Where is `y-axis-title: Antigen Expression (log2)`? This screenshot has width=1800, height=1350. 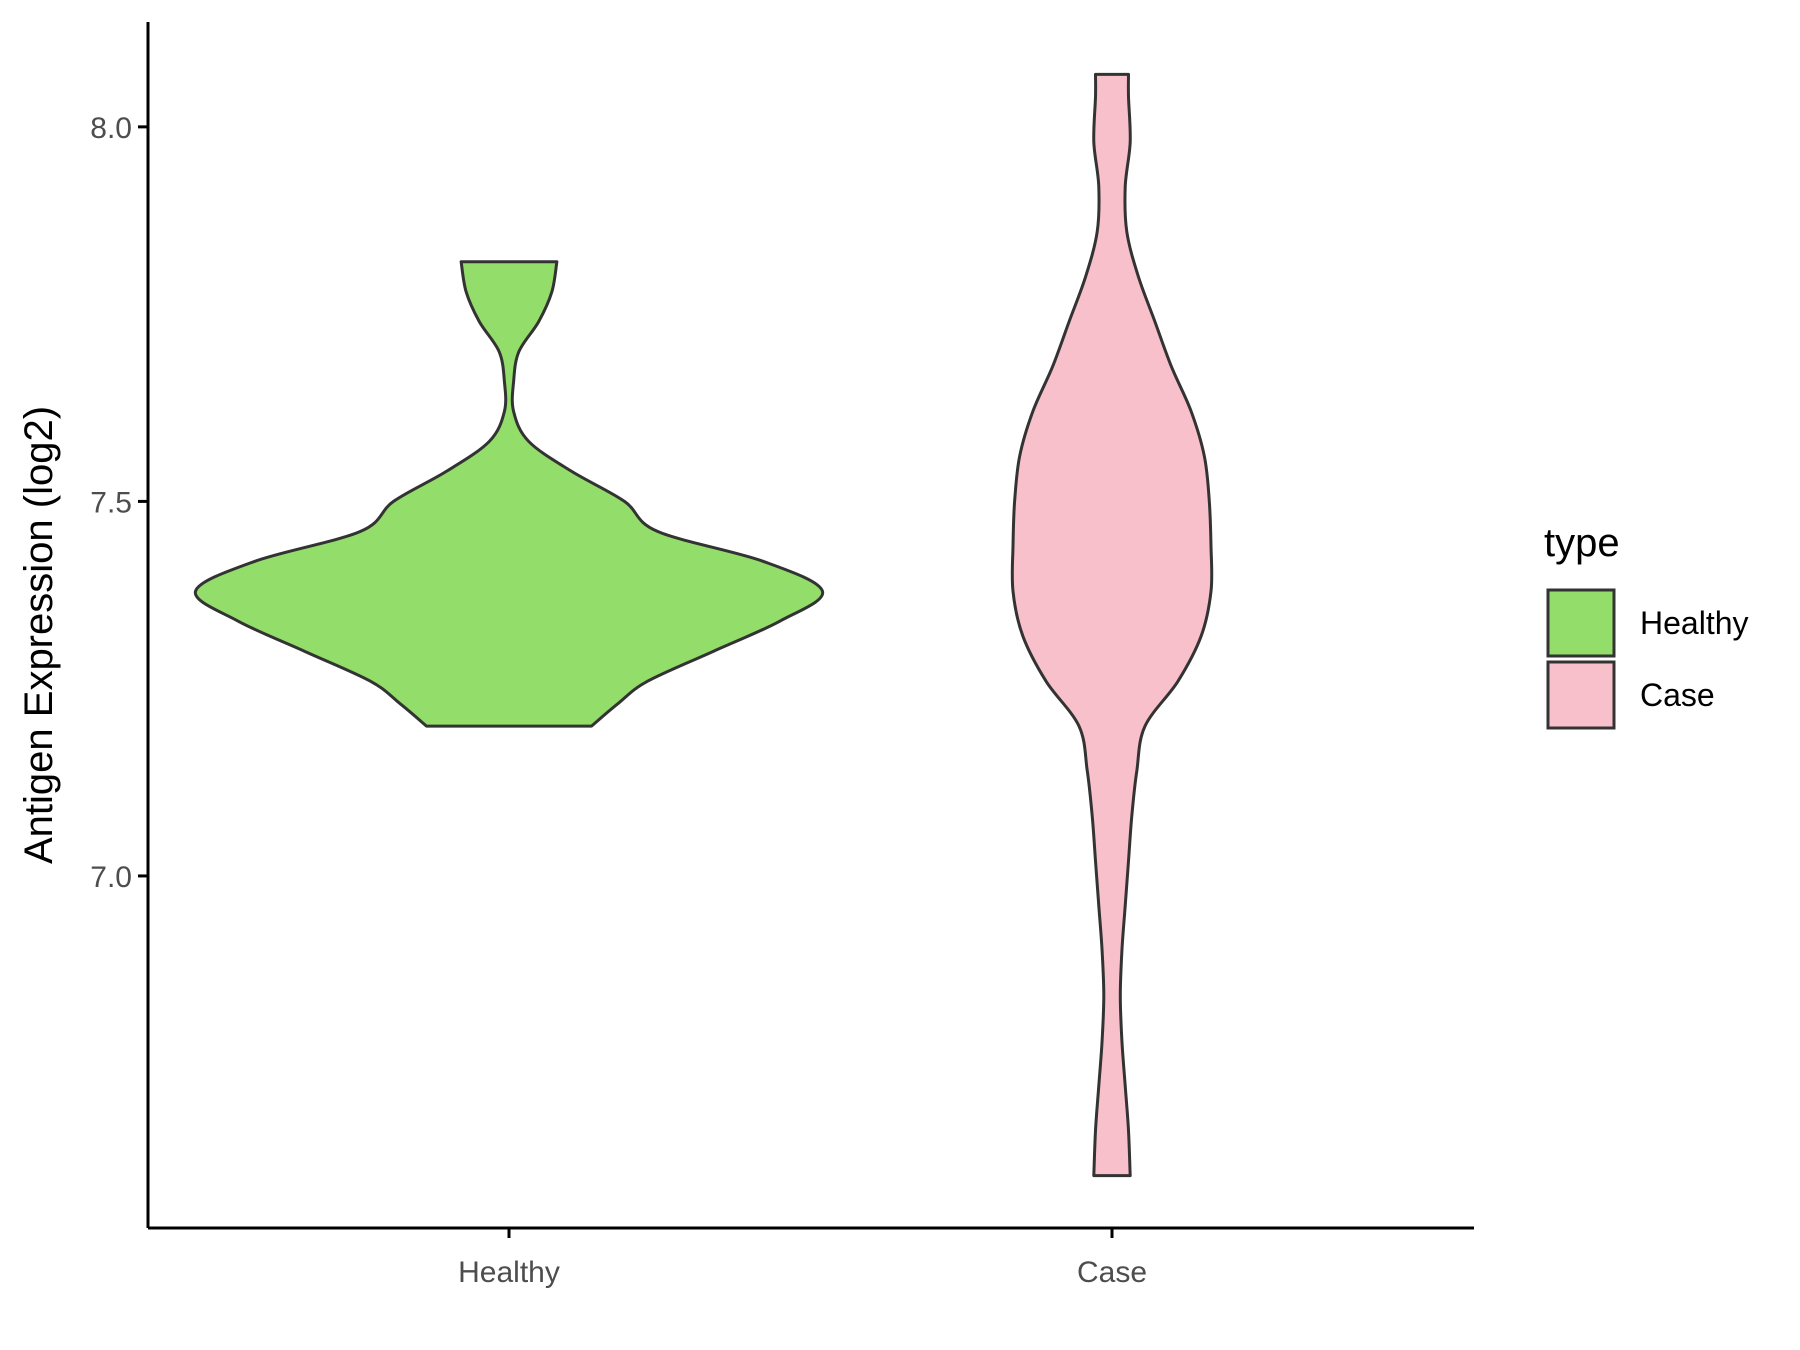
y-axis-title: Antigen Expression (log2) is located at coordinates (39, 635).